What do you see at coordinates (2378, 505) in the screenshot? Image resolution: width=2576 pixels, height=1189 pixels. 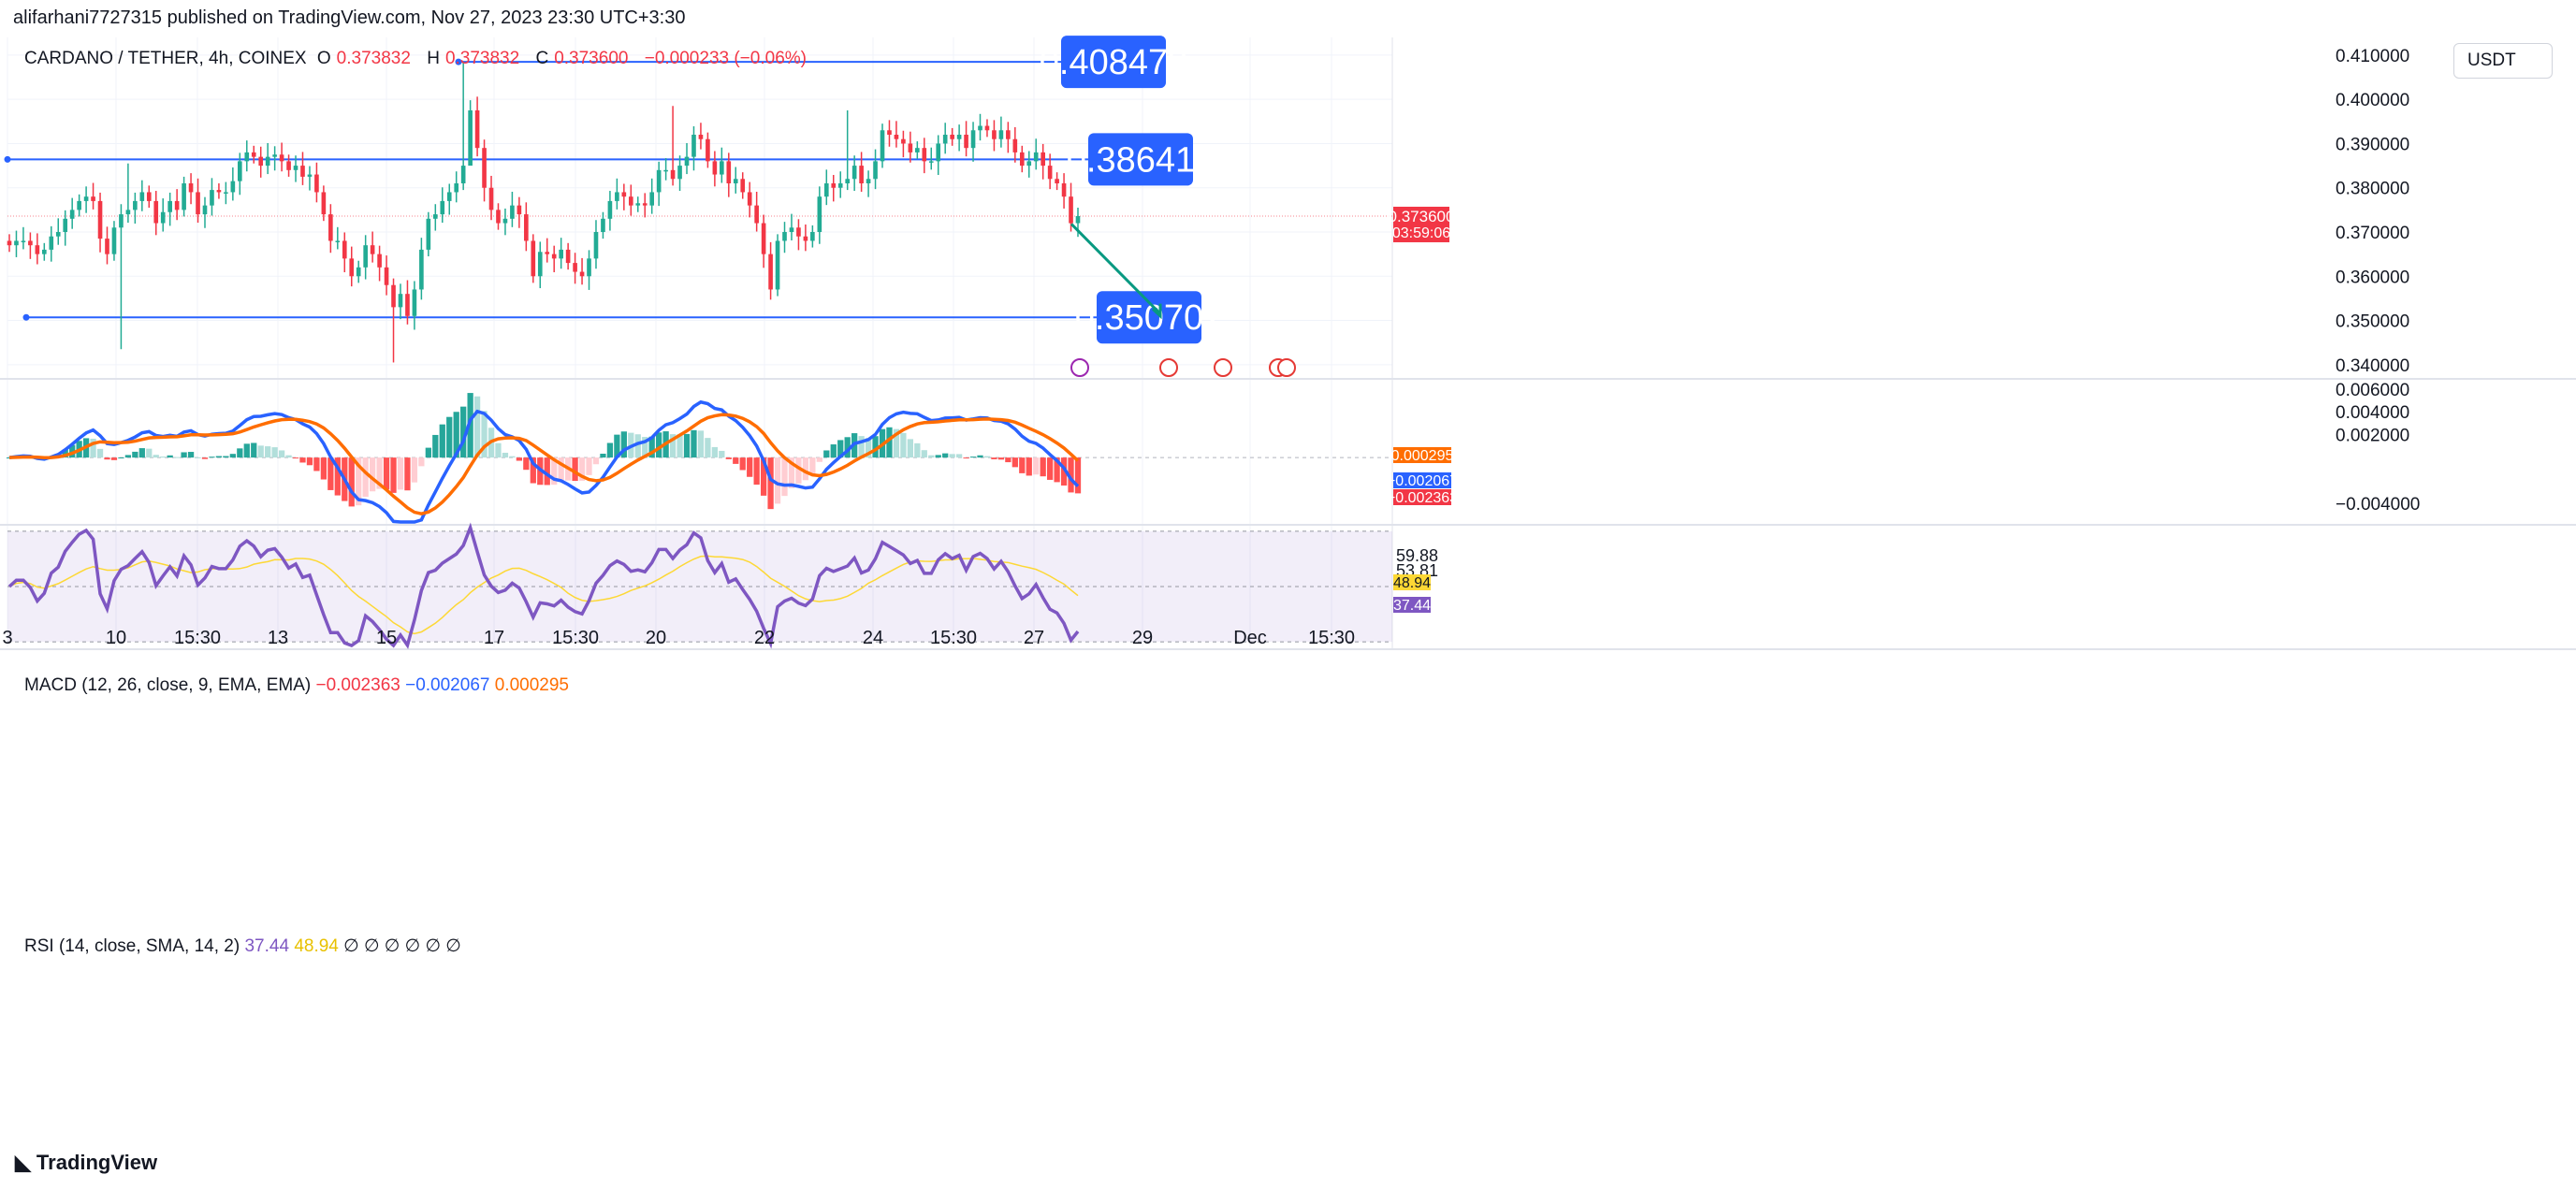 I see `macd-tick-label: −0.004000` at bounding box center [2378, 505].